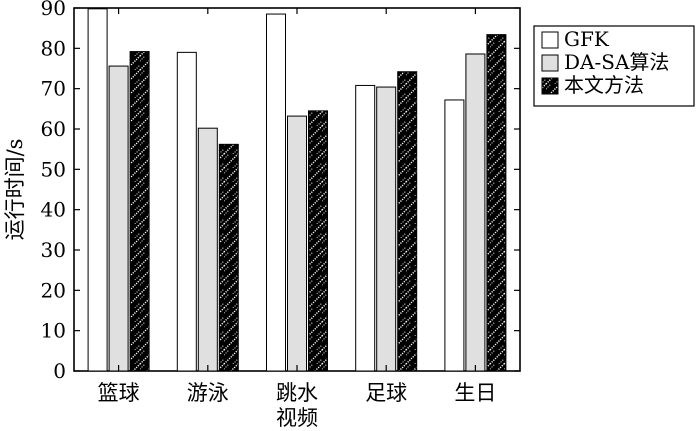  I want to click on x-axis-title: 视频, so click(297, 418).